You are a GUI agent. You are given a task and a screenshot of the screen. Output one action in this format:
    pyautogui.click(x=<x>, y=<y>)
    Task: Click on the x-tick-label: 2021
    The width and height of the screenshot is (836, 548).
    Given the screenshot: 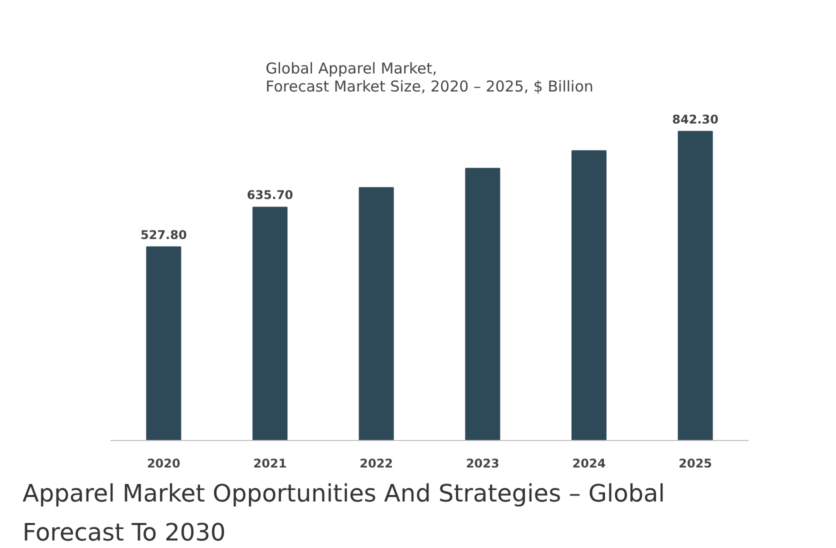 What is the action you would take?
    pyautogui.click(x=270, y=463)
    